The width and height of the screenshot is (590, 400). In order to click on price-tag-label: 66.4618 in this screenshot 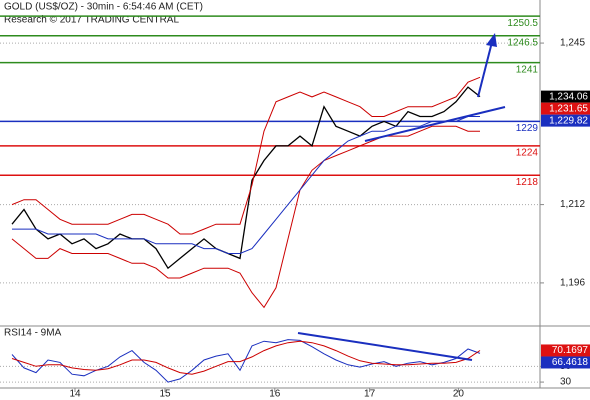, I will do `click(570, 362)`.